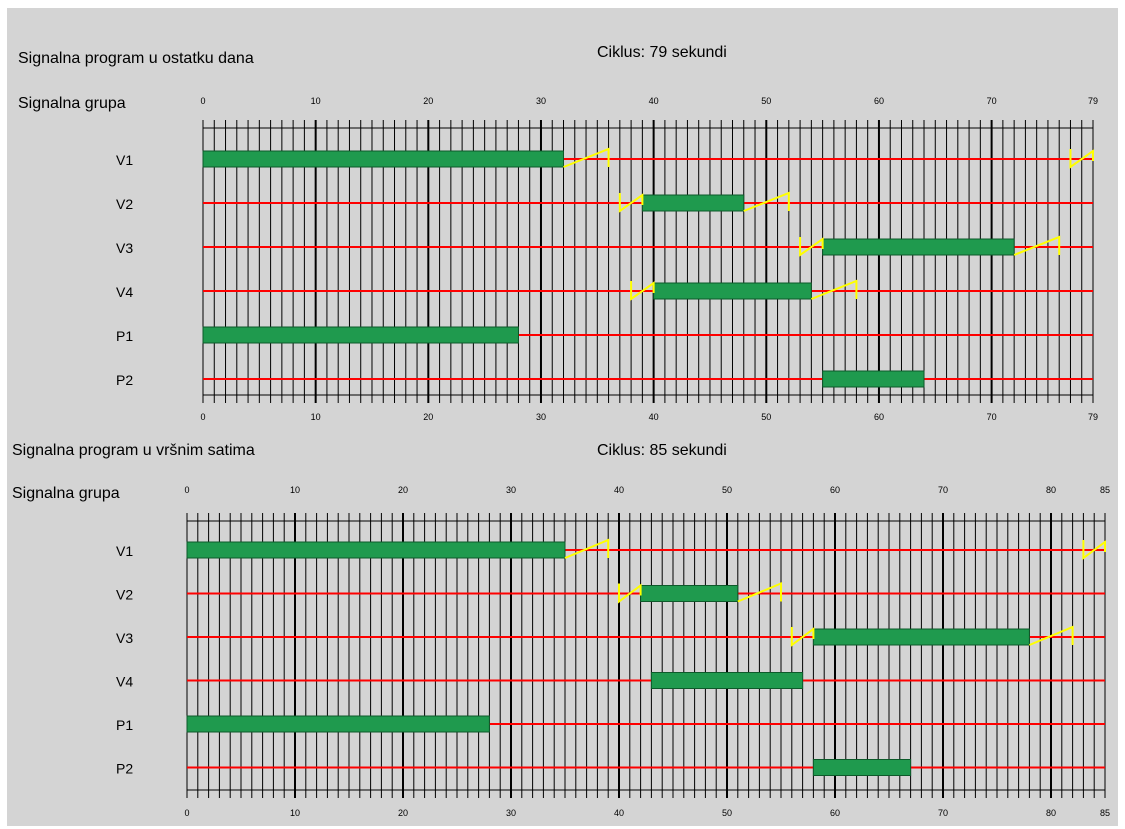 This screenshot has width=1125, height=829. Describe the element at coordinates (1105, 813) in the screenshot. I see `tick-label-bottom: 85` at that location.